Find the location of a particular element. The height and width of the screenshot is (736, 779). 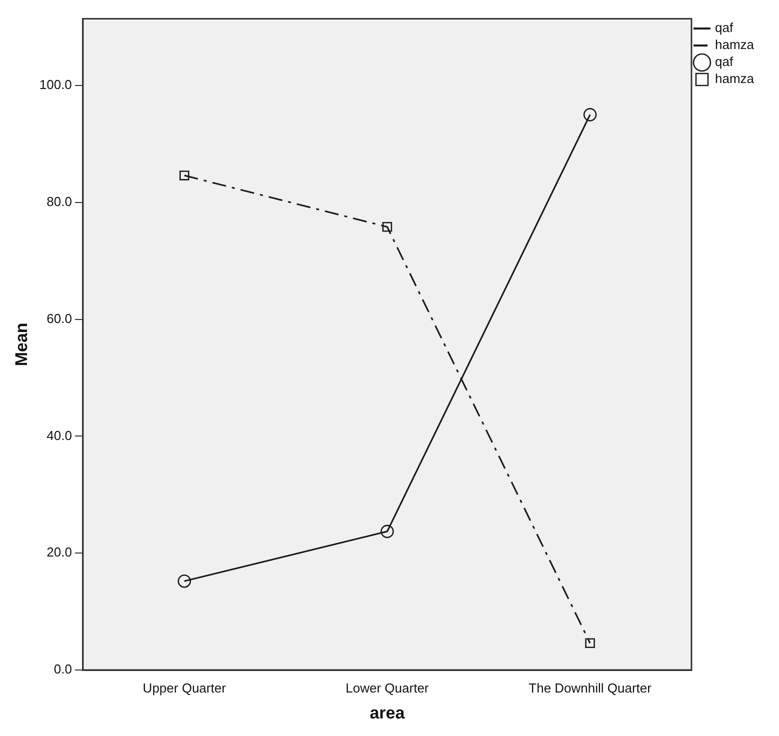

x-axis-title: area is located at coordinates (388, 712).